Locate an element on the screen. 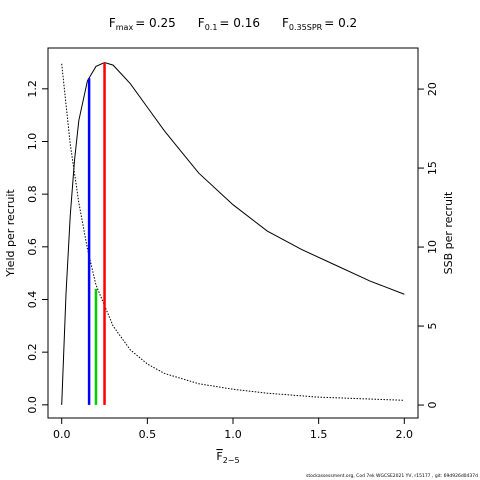 This screenshot has width=480, height=480. x-tick-label: 2.0 is located at coordinates (405, 434).